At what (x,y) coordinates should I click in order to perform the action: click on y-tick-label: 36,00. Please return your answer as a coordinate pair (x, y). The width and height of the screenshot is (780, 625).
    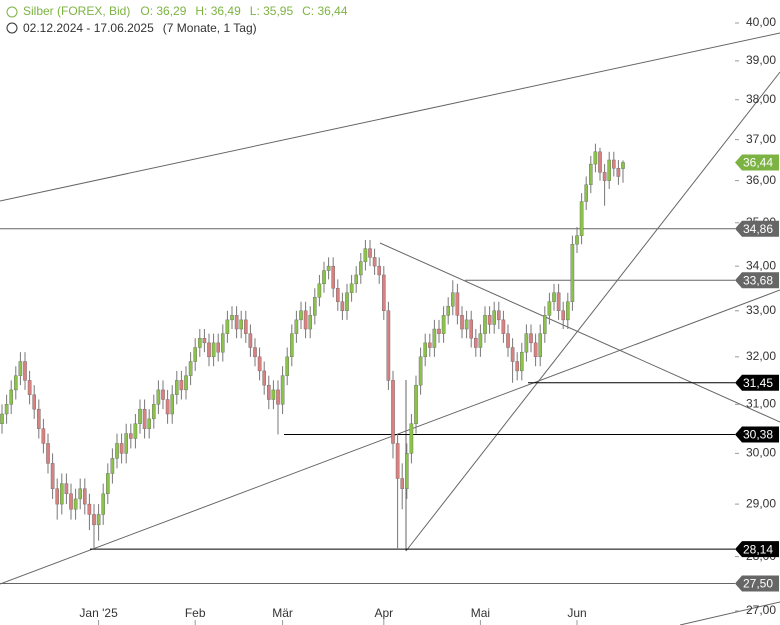
    Looking at the image, I should click on (761, 180).